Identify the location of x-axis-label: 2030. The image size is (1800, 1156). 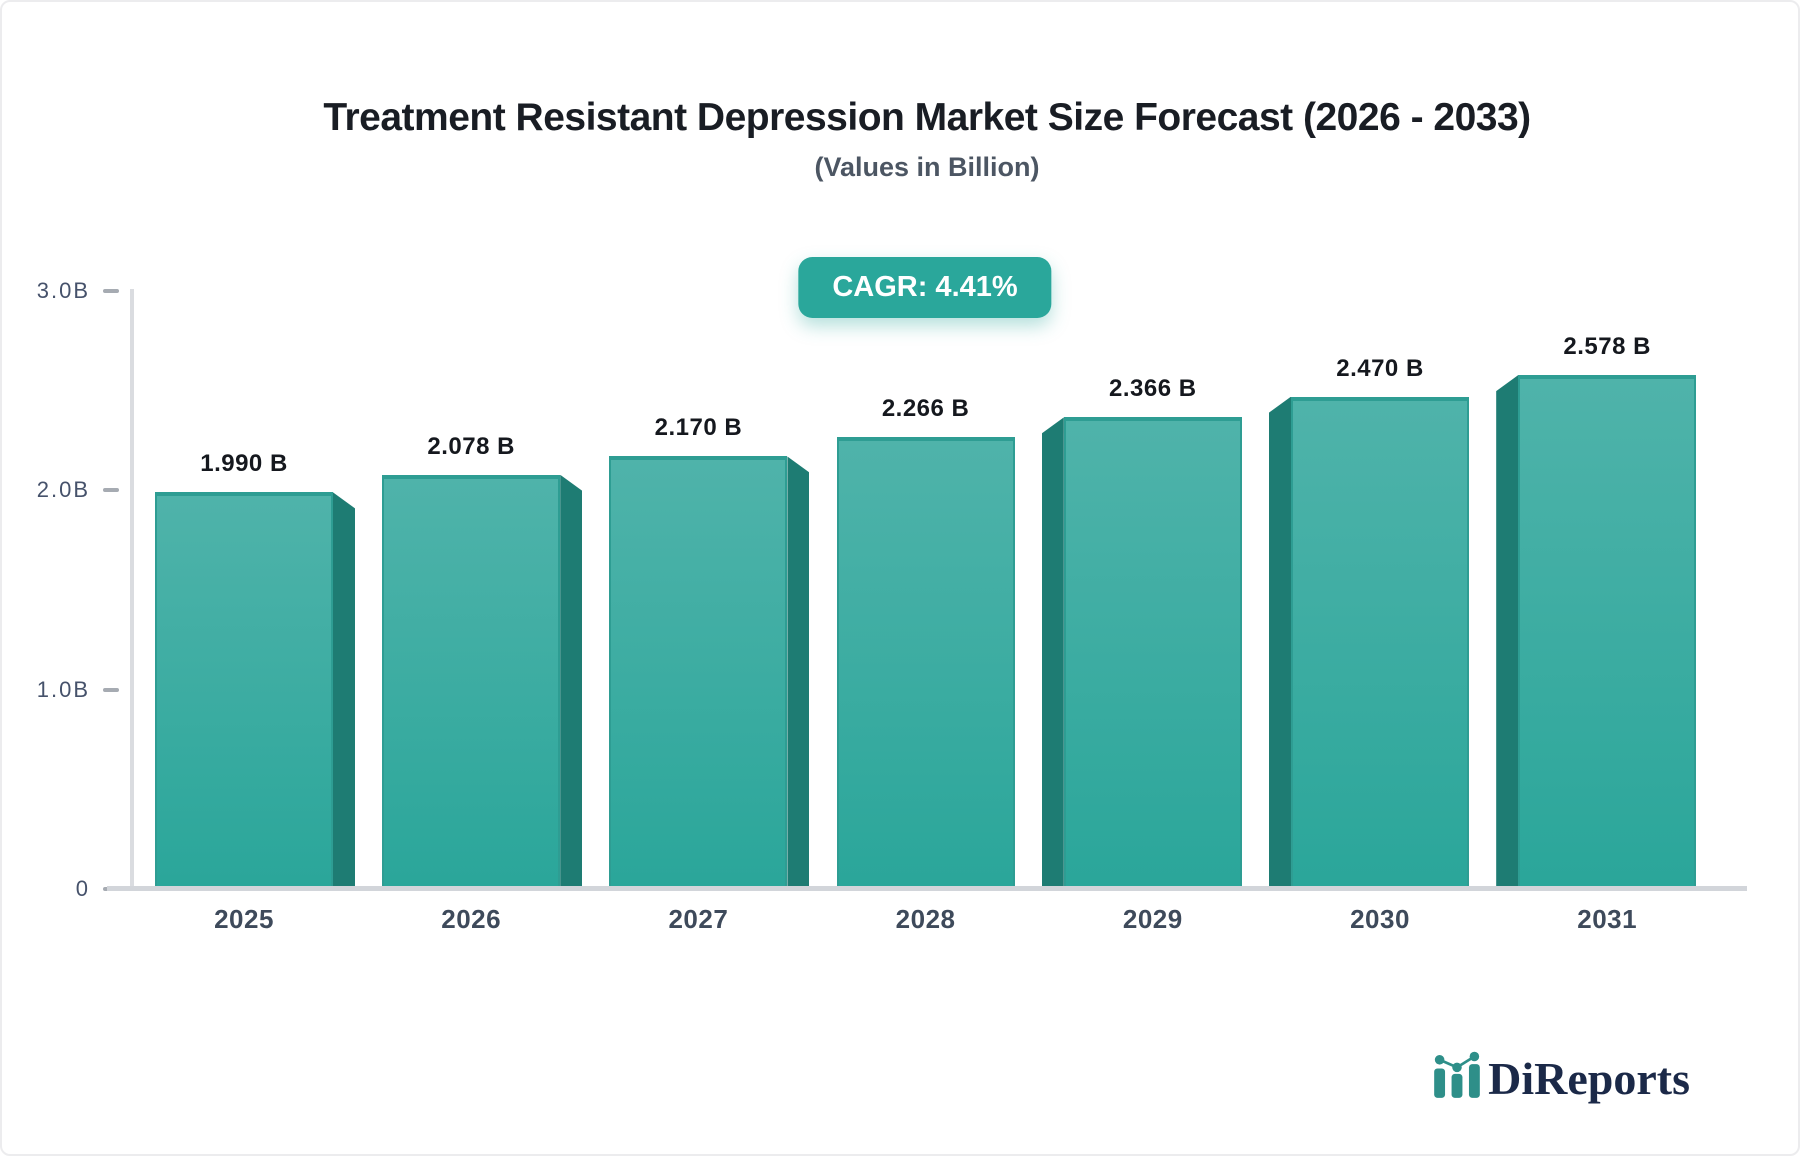
(1380, 919).